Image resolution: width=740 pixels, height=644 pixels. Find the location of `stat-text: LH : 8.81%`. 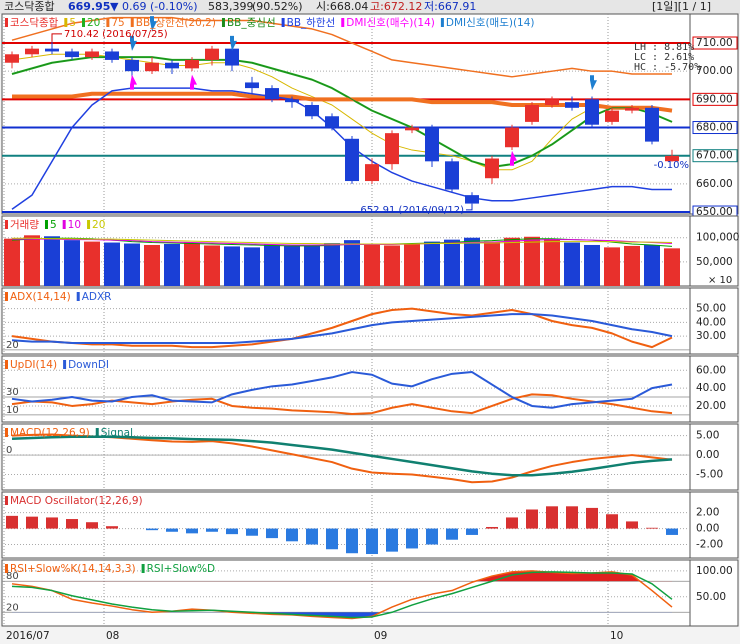

stat-text: LH : 8.81% is located at coordinates (664, 47).